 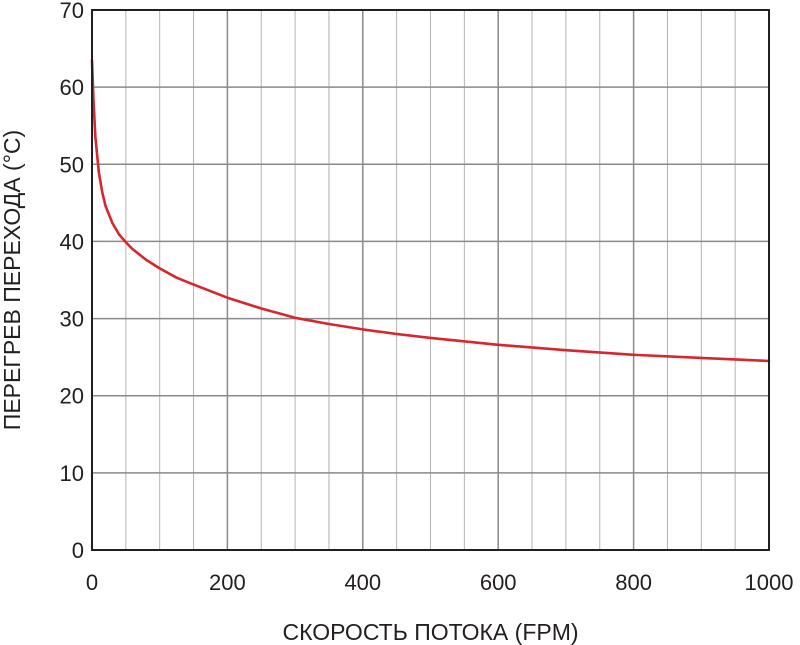 What do you see at coordinates (72, 473) in the screenshot?
I see `y-tick-label: 10` at bounding box center [72, 473].